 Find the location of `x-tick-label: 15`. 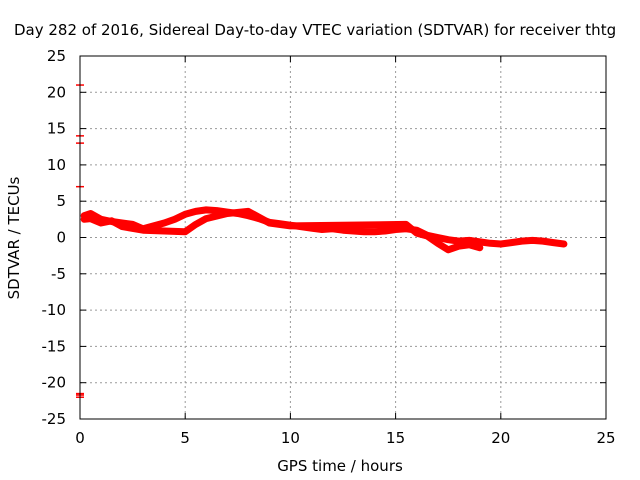

x-tick-label: 15 is located at coordinates (395, 438).